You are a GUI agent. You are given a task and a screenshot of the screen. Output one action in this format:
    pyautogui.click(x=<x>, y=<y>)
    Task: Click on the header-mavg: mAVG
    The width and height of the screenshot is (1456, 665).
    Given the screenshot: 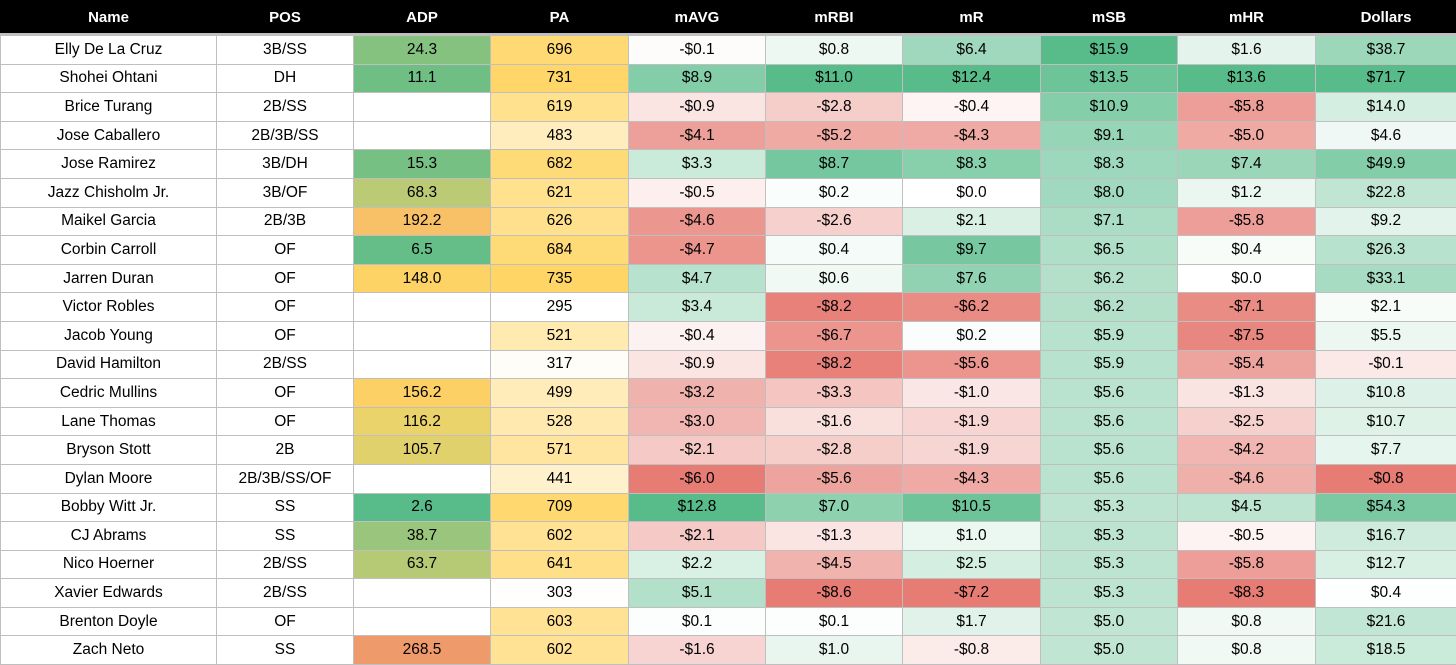 What is the action you would take?
    pyautogui.click(x=697, y=17)
    